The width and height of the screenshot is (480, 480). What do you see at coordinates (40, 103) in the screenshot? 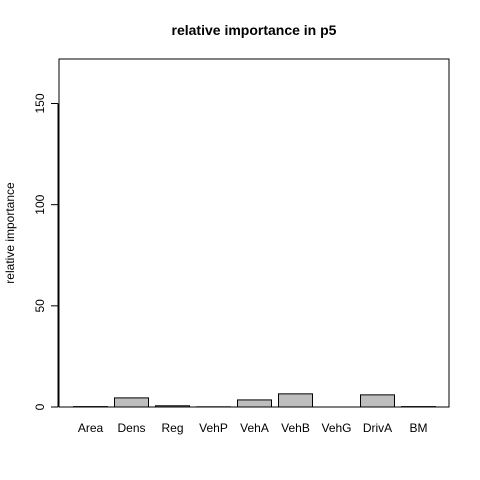
I see `y-tick-label: 150` at bounding box center [40, 103].